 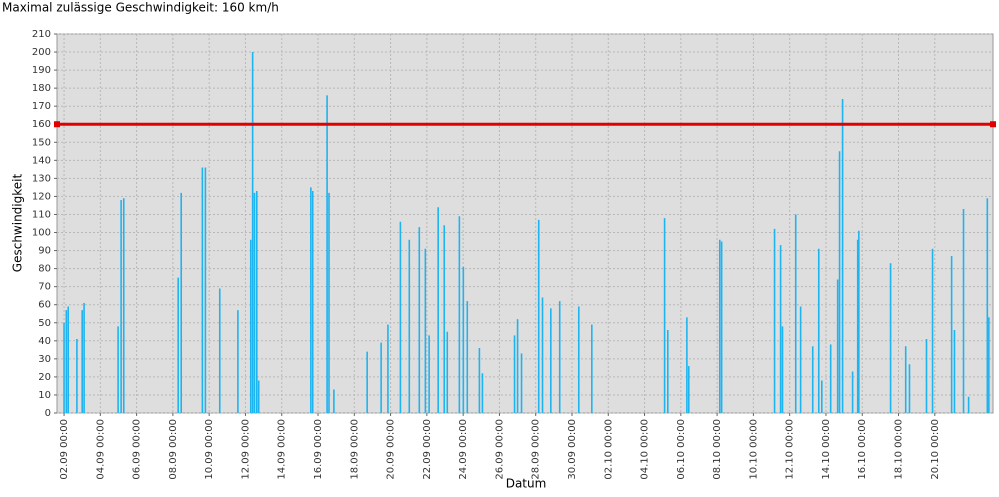 What do you see at coordinates (100, 449) in the screenshot?
I see `x-tick-label: 04.09 00:00` at bounding box center [100, 449].